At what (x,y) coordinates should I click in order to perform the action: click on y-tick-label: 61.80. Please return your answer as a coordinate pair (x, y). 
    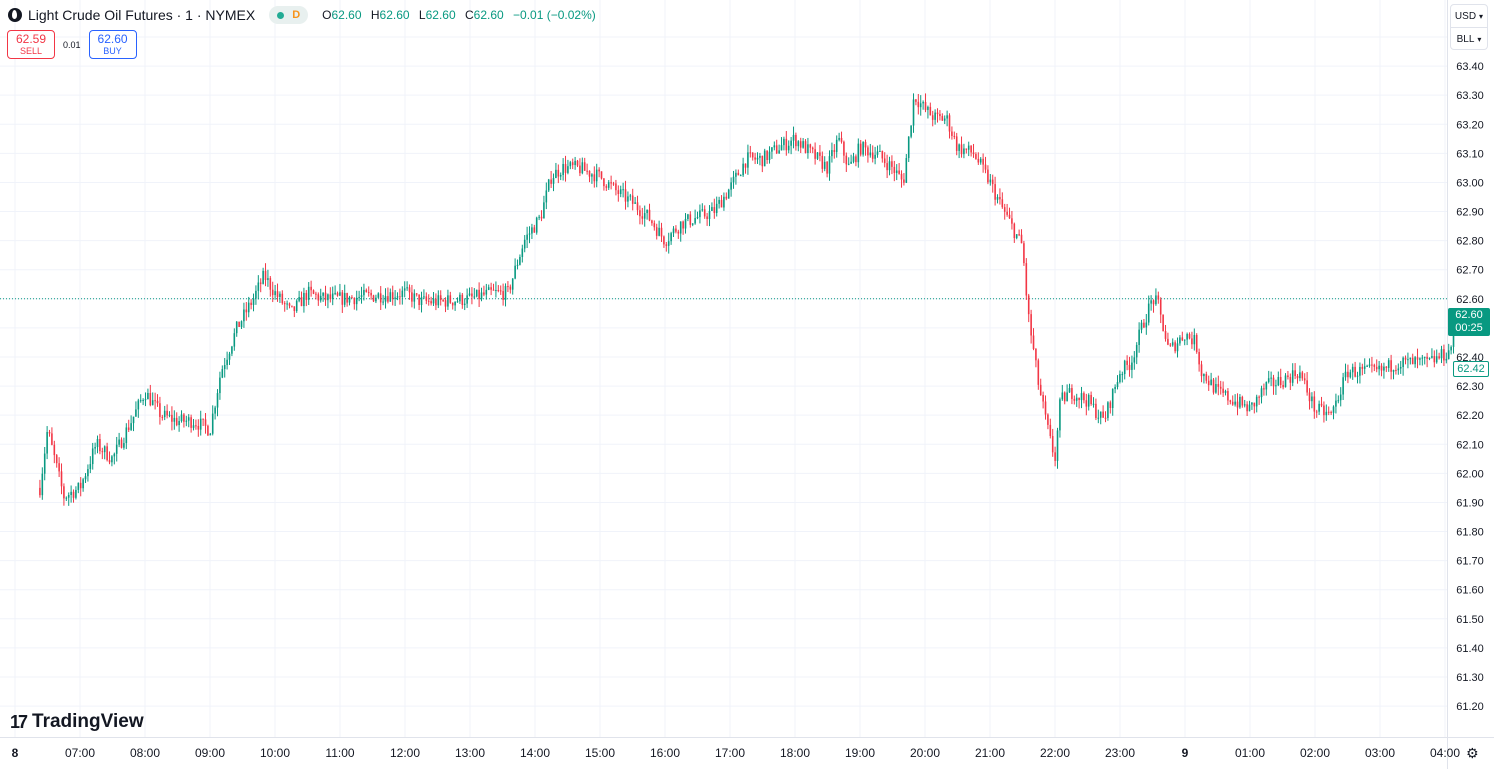
    Looking at the image, I should click on (1470, 533).